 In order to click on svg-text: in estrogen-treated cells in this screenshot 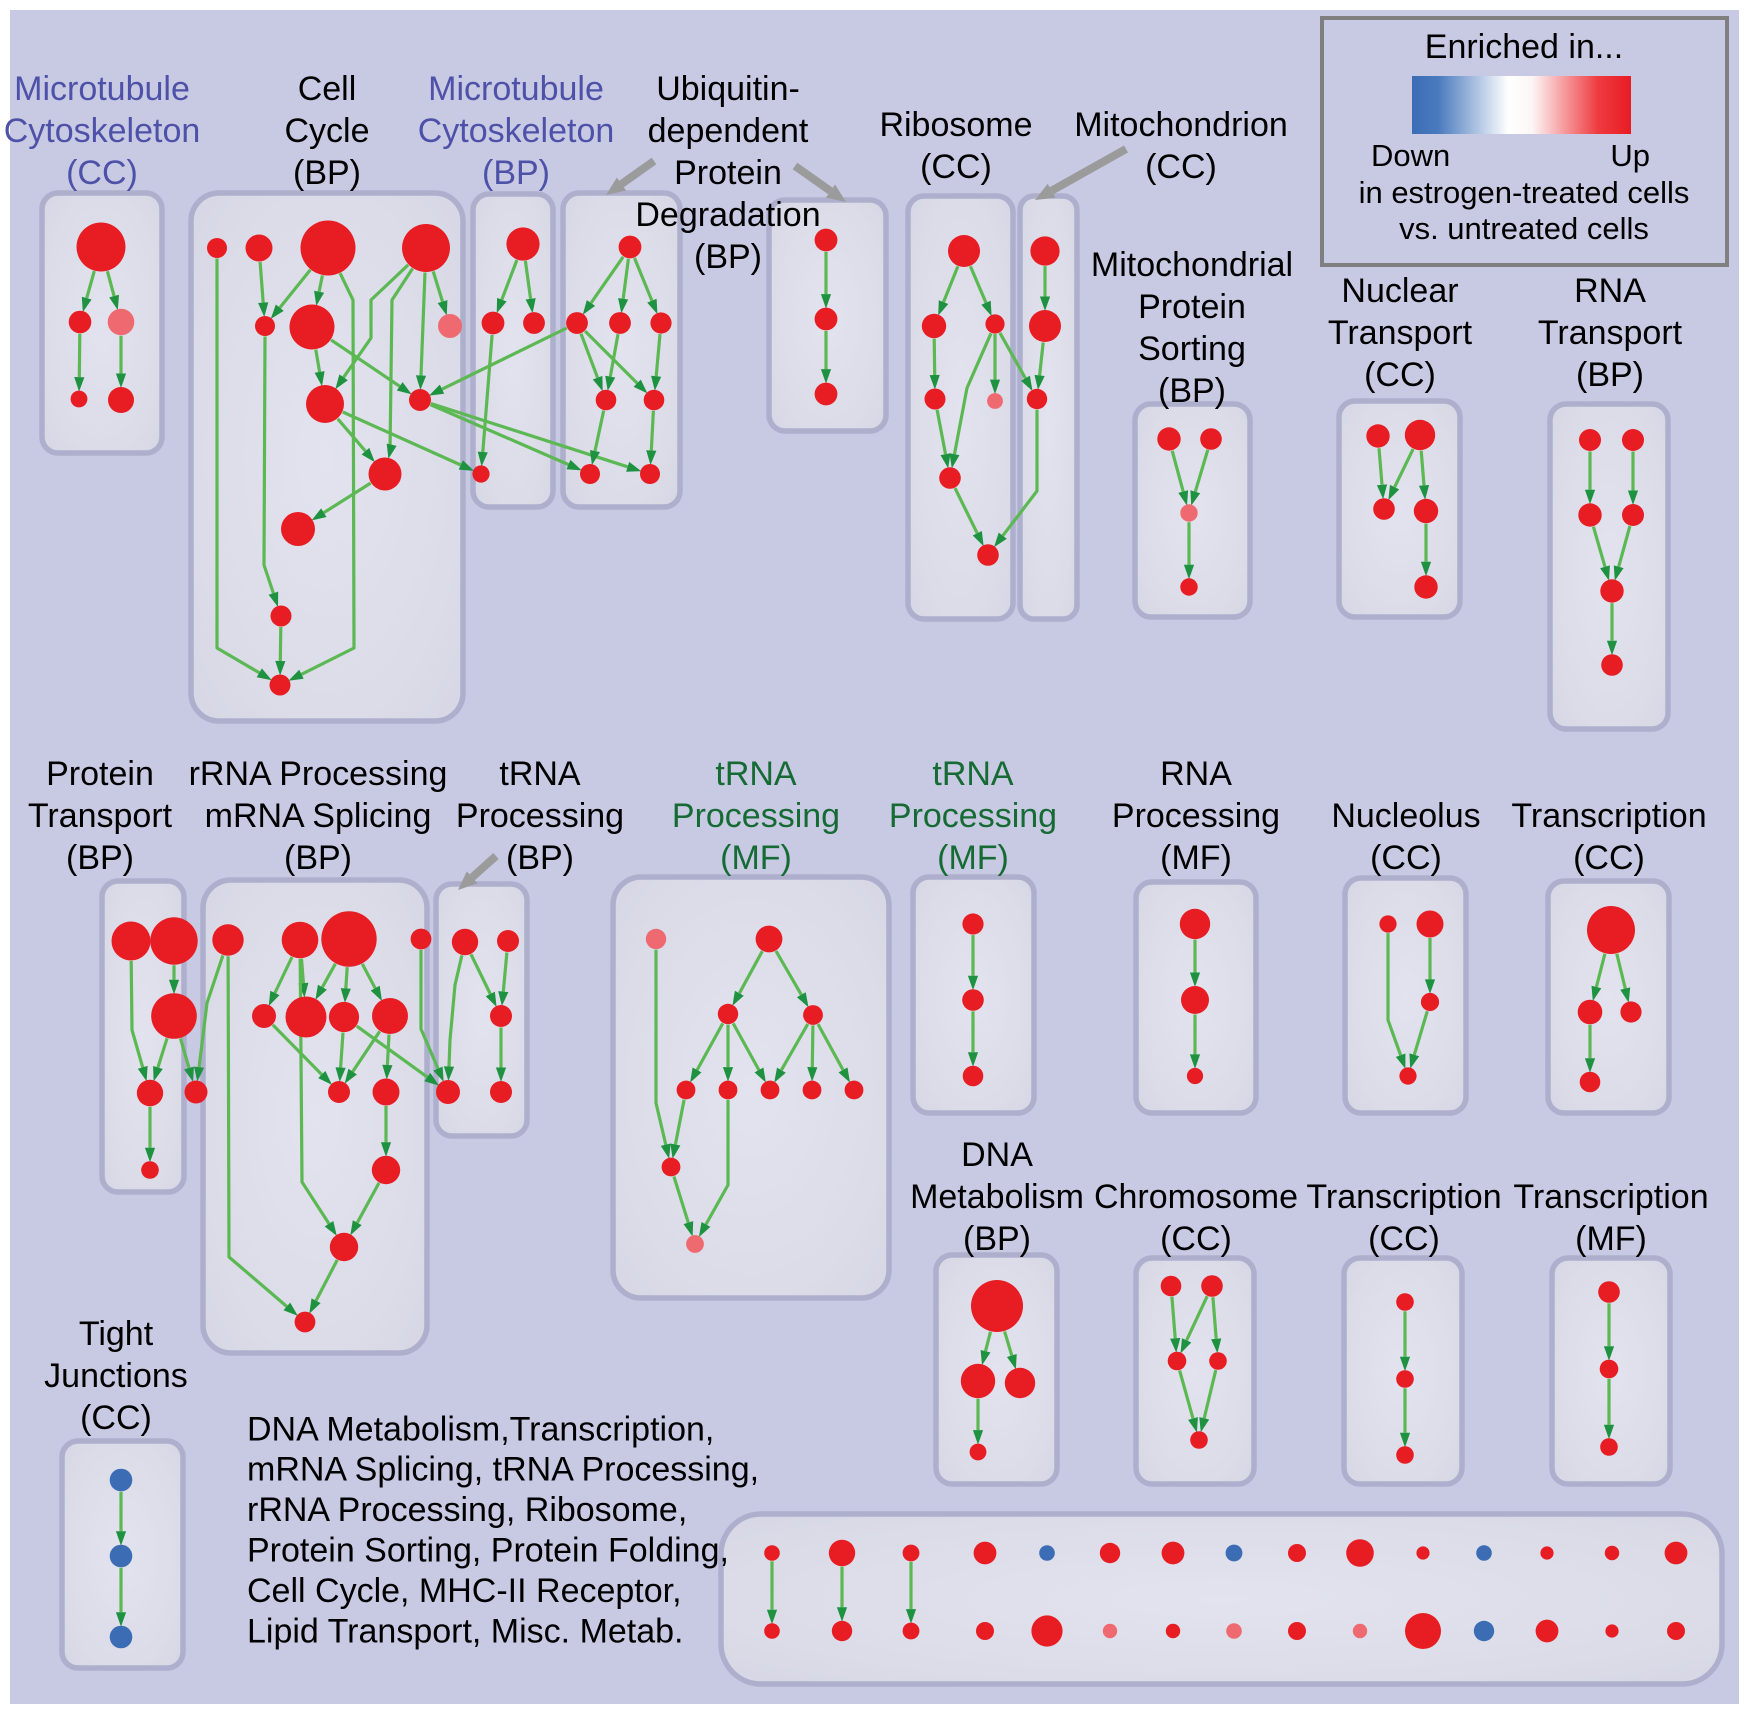, I will do `click(1524, 192)`.